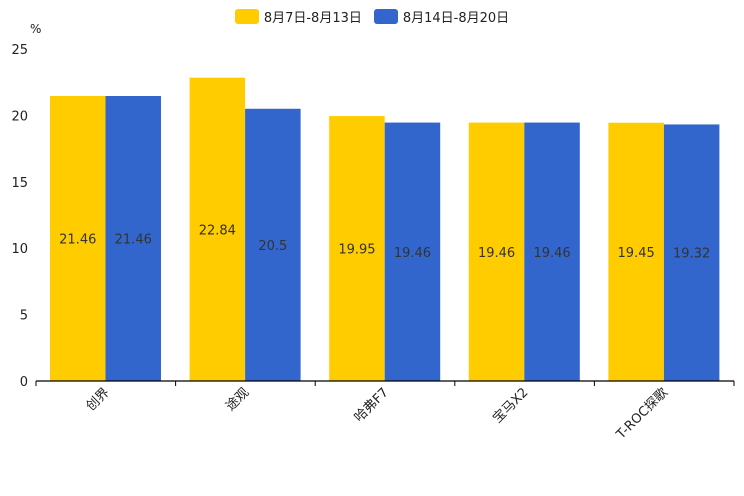 The image size is (744, 496). I want to click on data-label: 20.5, so click(272, 246).